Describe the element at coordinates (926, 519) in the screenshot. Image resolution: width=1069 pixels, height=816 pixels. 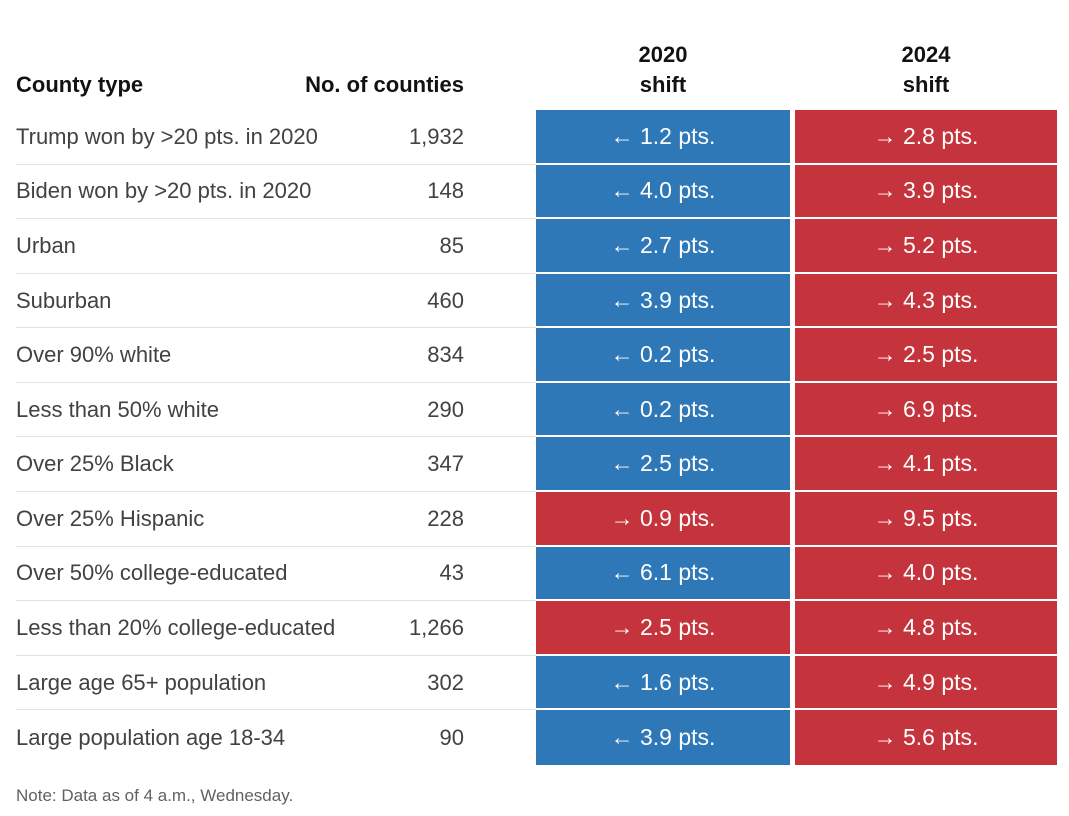
I see `shift-2024-cell: → 9.5 pts.` at that location.